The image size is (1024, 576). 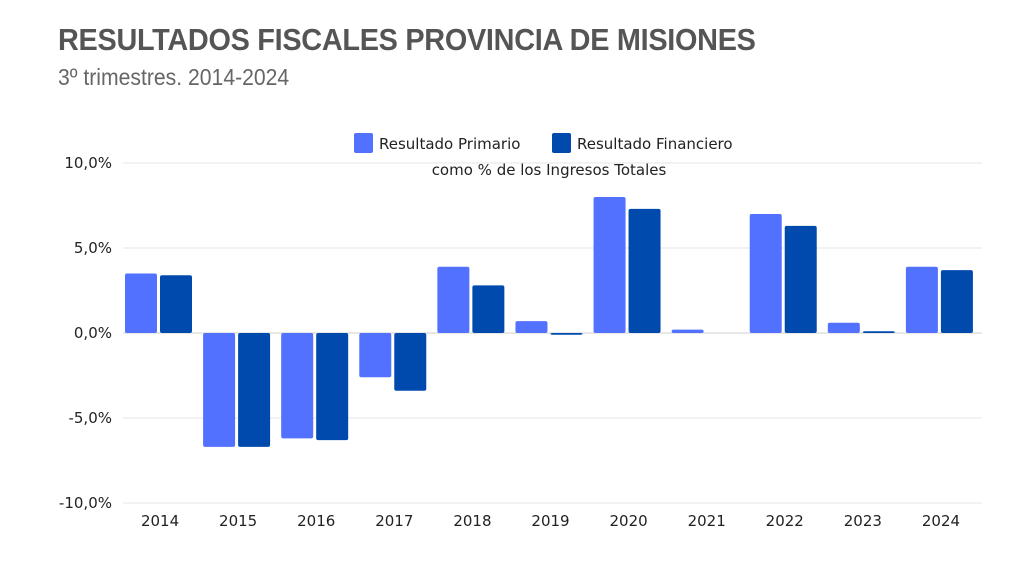 I want to click on bar-primario-2020, so click(x=609, y=265).